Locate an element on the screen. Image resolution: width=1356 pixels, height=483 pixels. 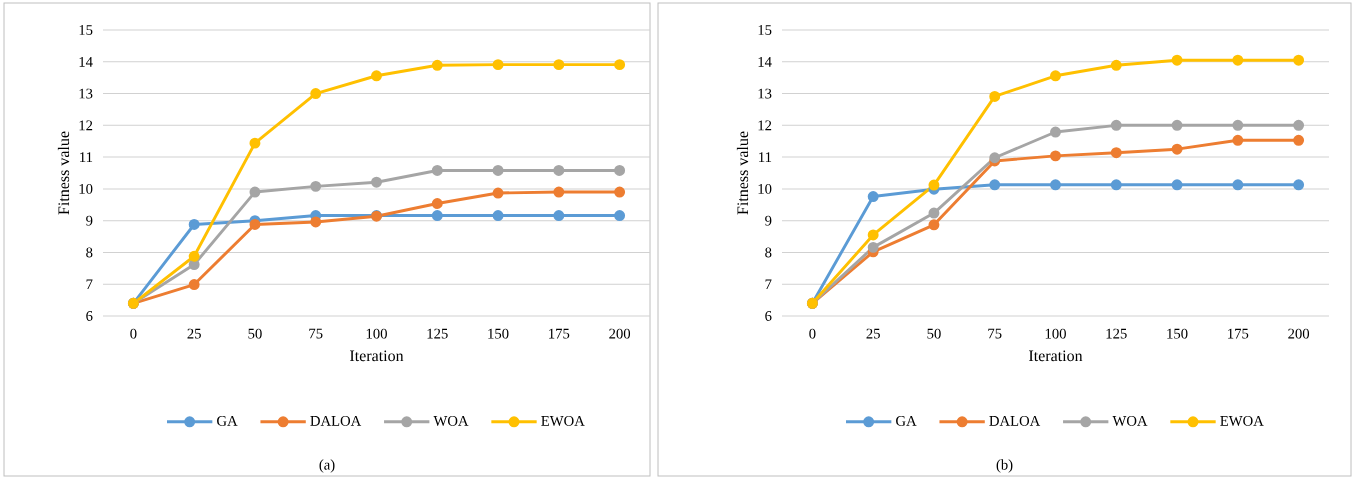
text: (a) is located at coordinates (327, 466).